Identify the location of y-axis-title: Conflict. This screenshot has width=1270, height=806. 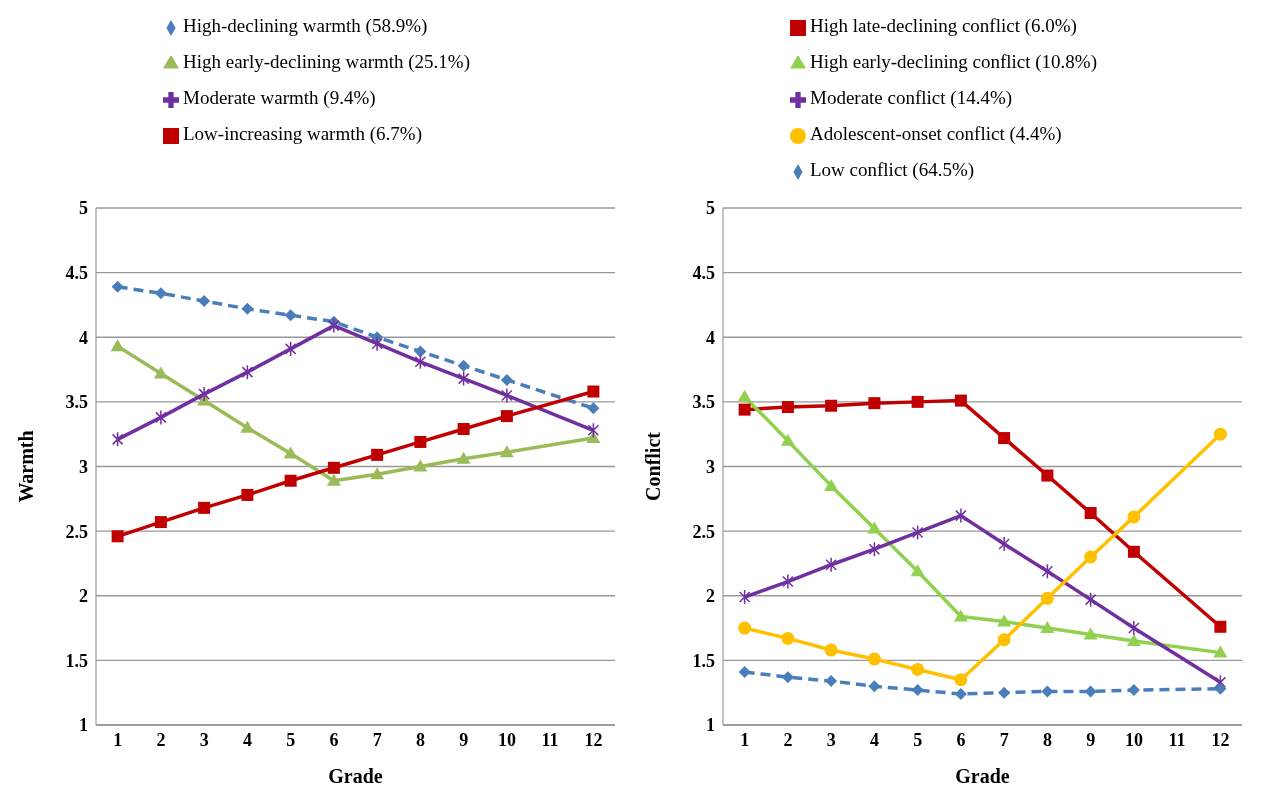
(653, 466).